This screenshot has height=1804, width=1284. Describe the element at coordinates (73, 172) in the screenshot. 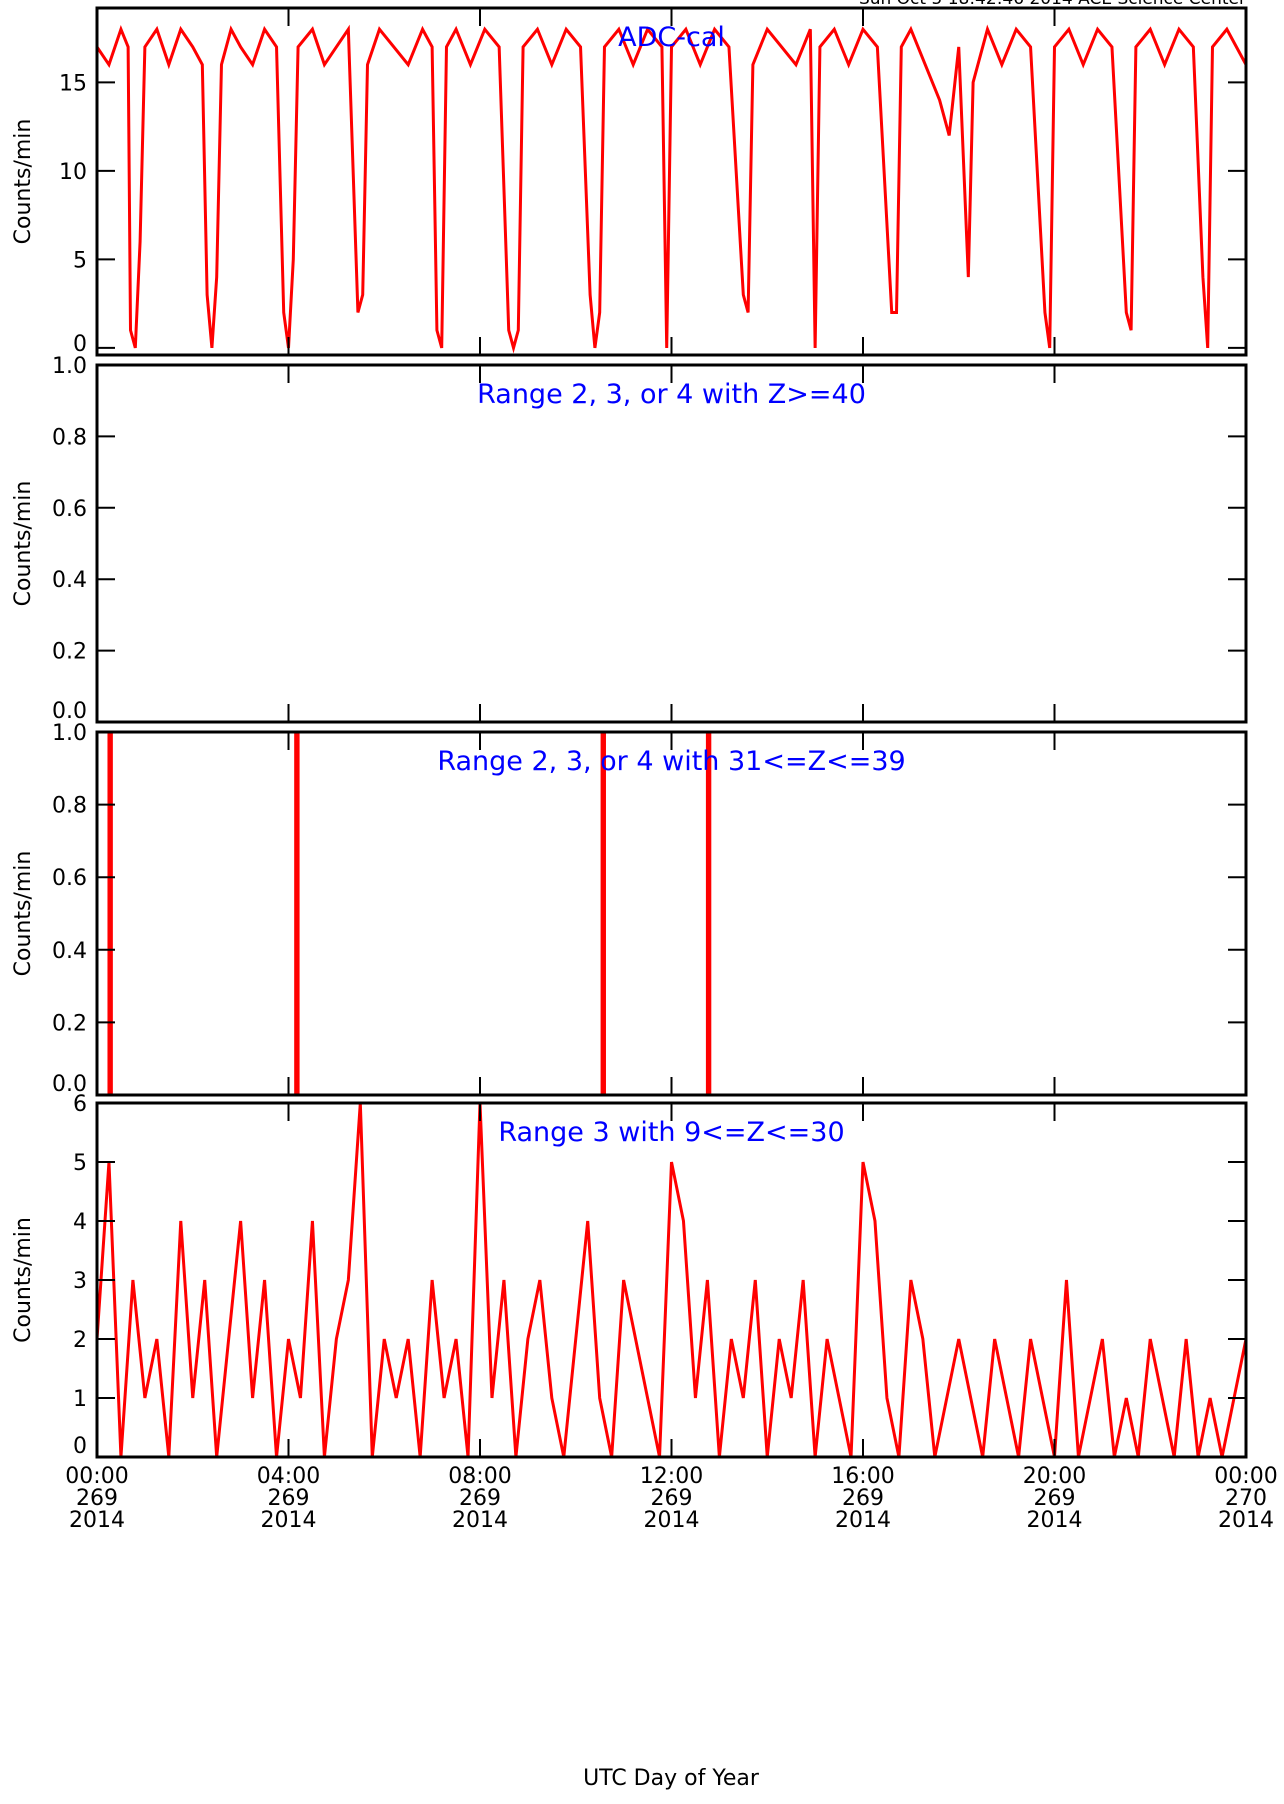

I see `y-tick-label: 10` at that location.